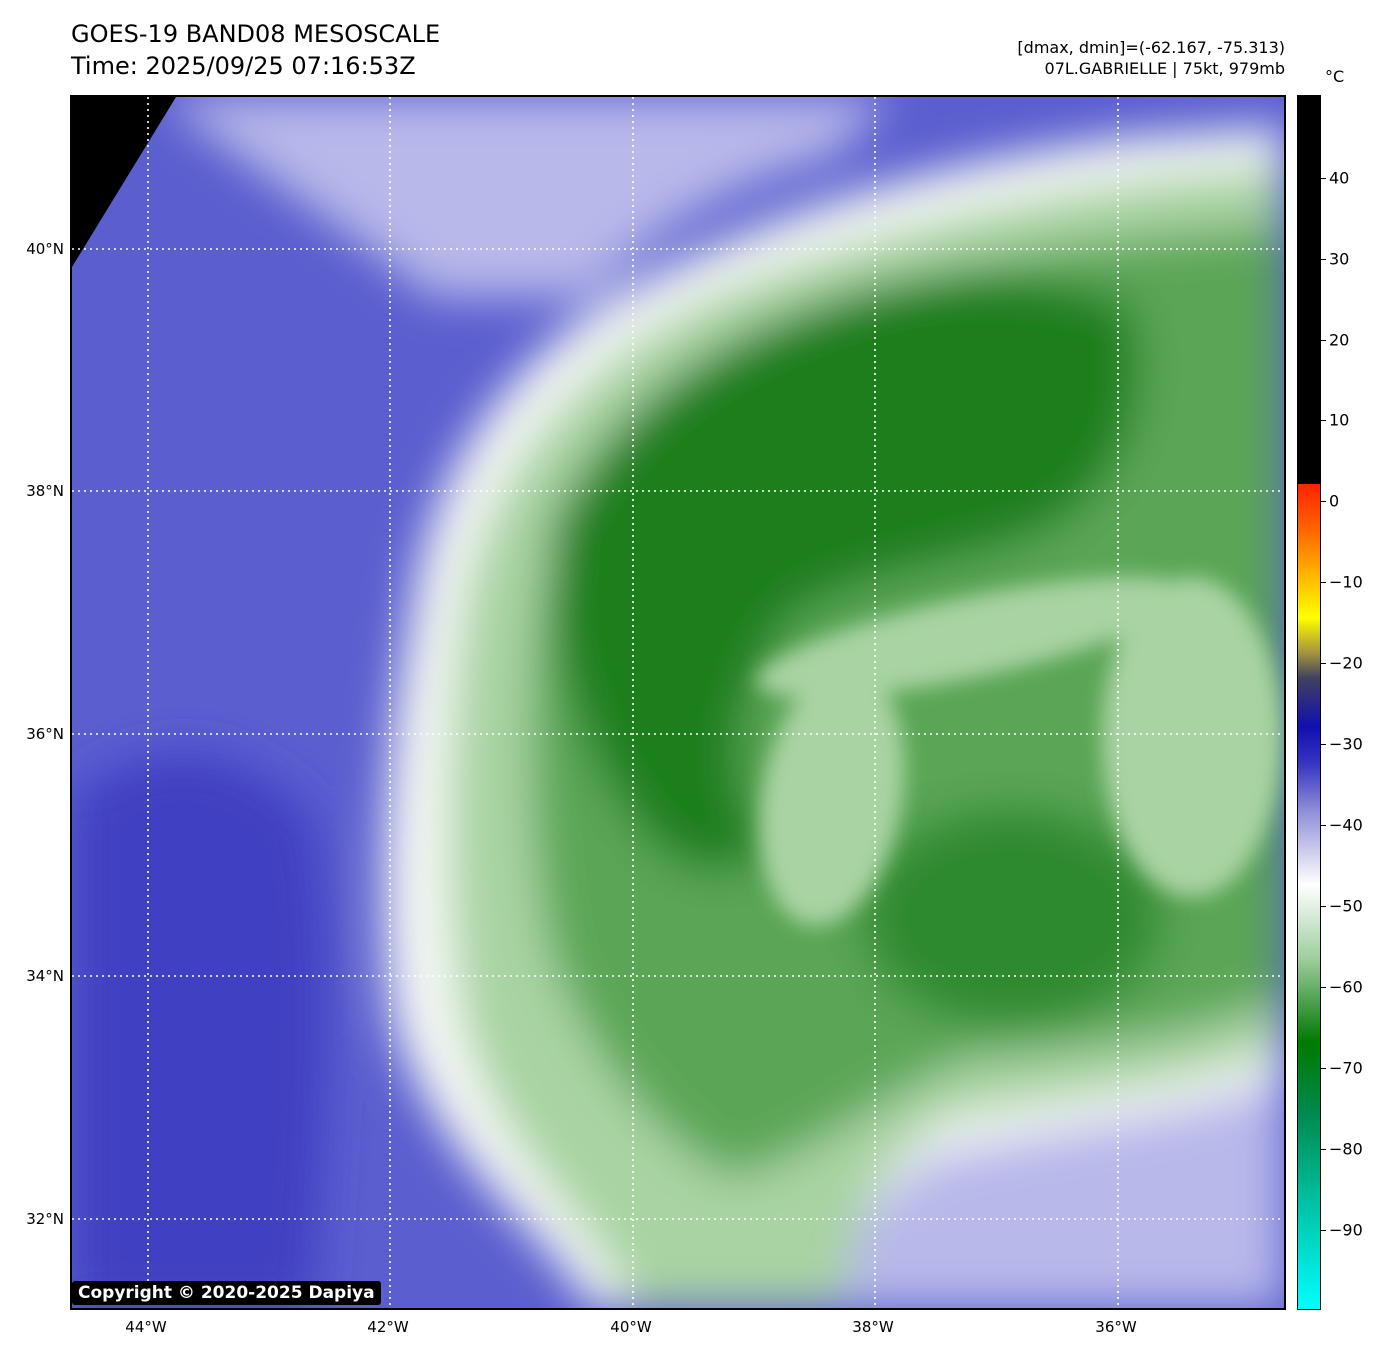 The height and width of the screenshot is (1359, 1389). I want to click on lon-label-44w: 44°W, so click(146, 1327).